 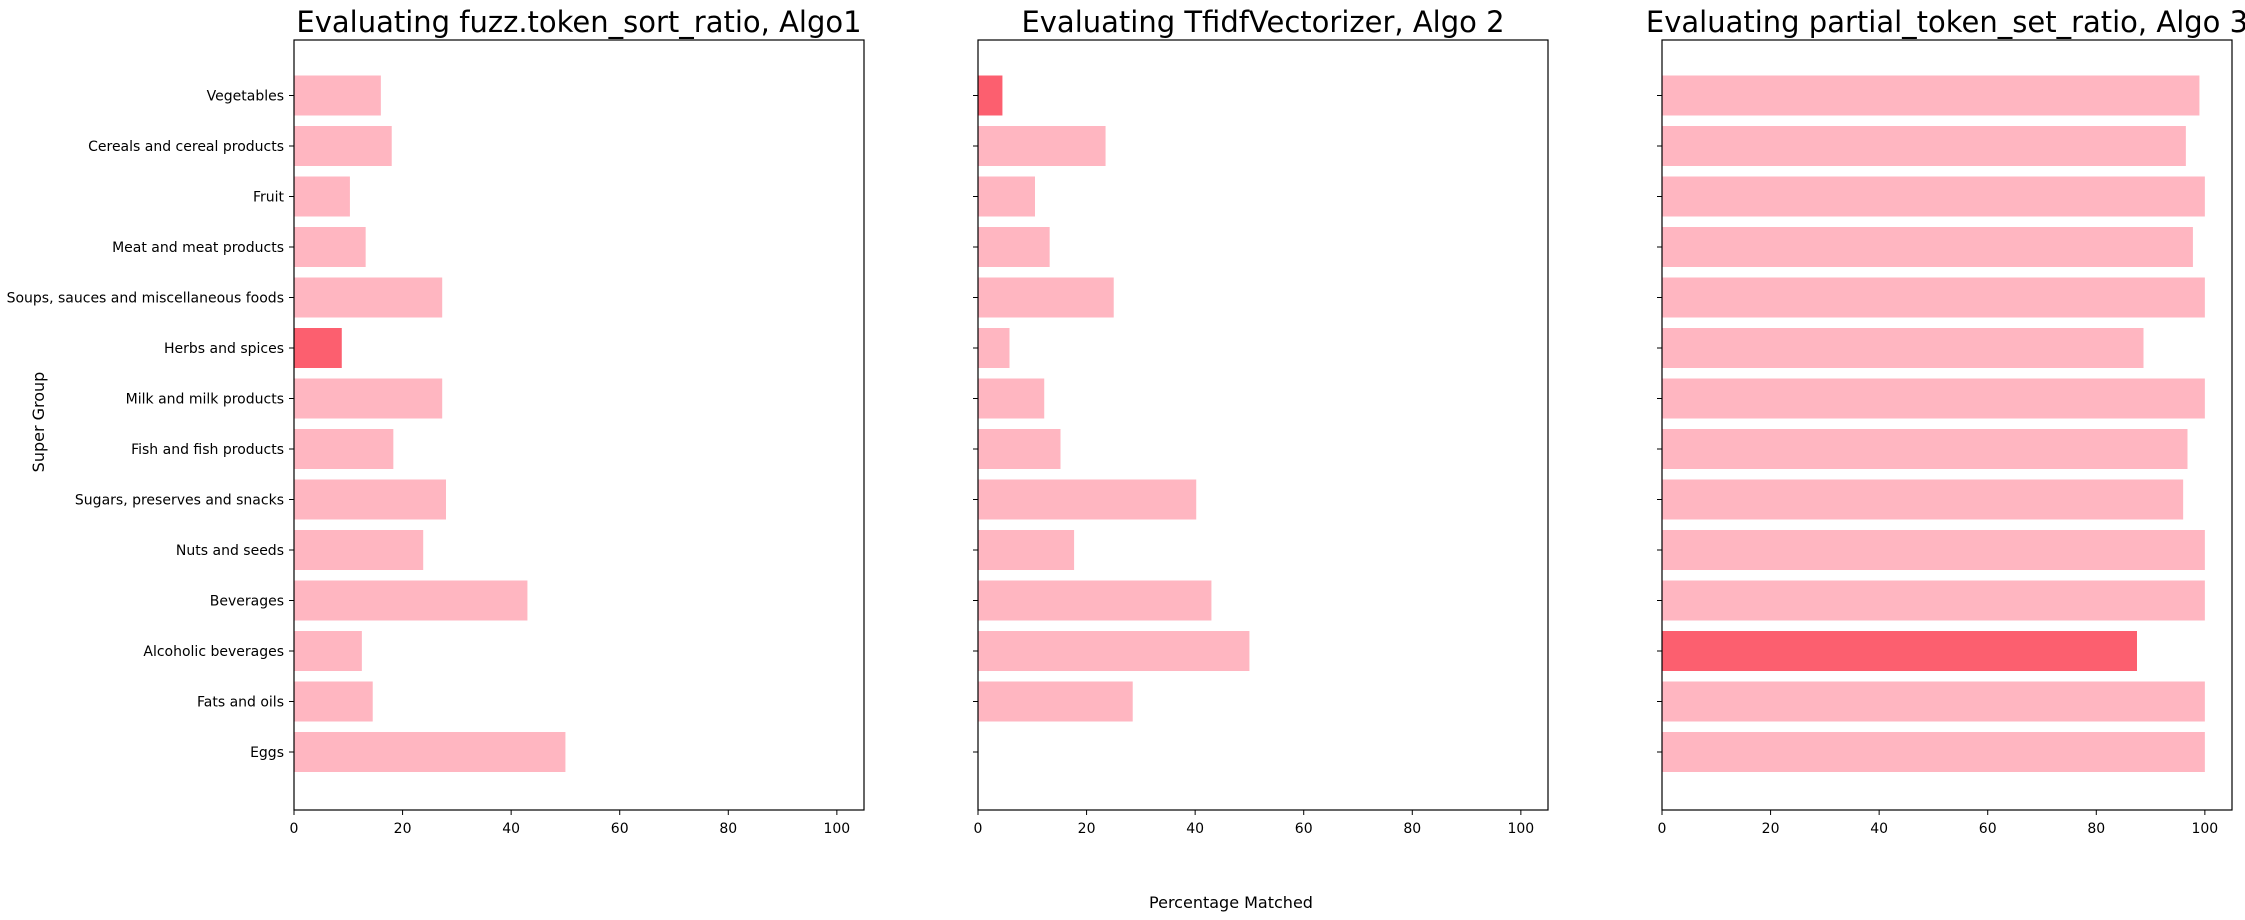 I want to click on y-tick-label: Nuts and seeds, so click(x=230, y=551).